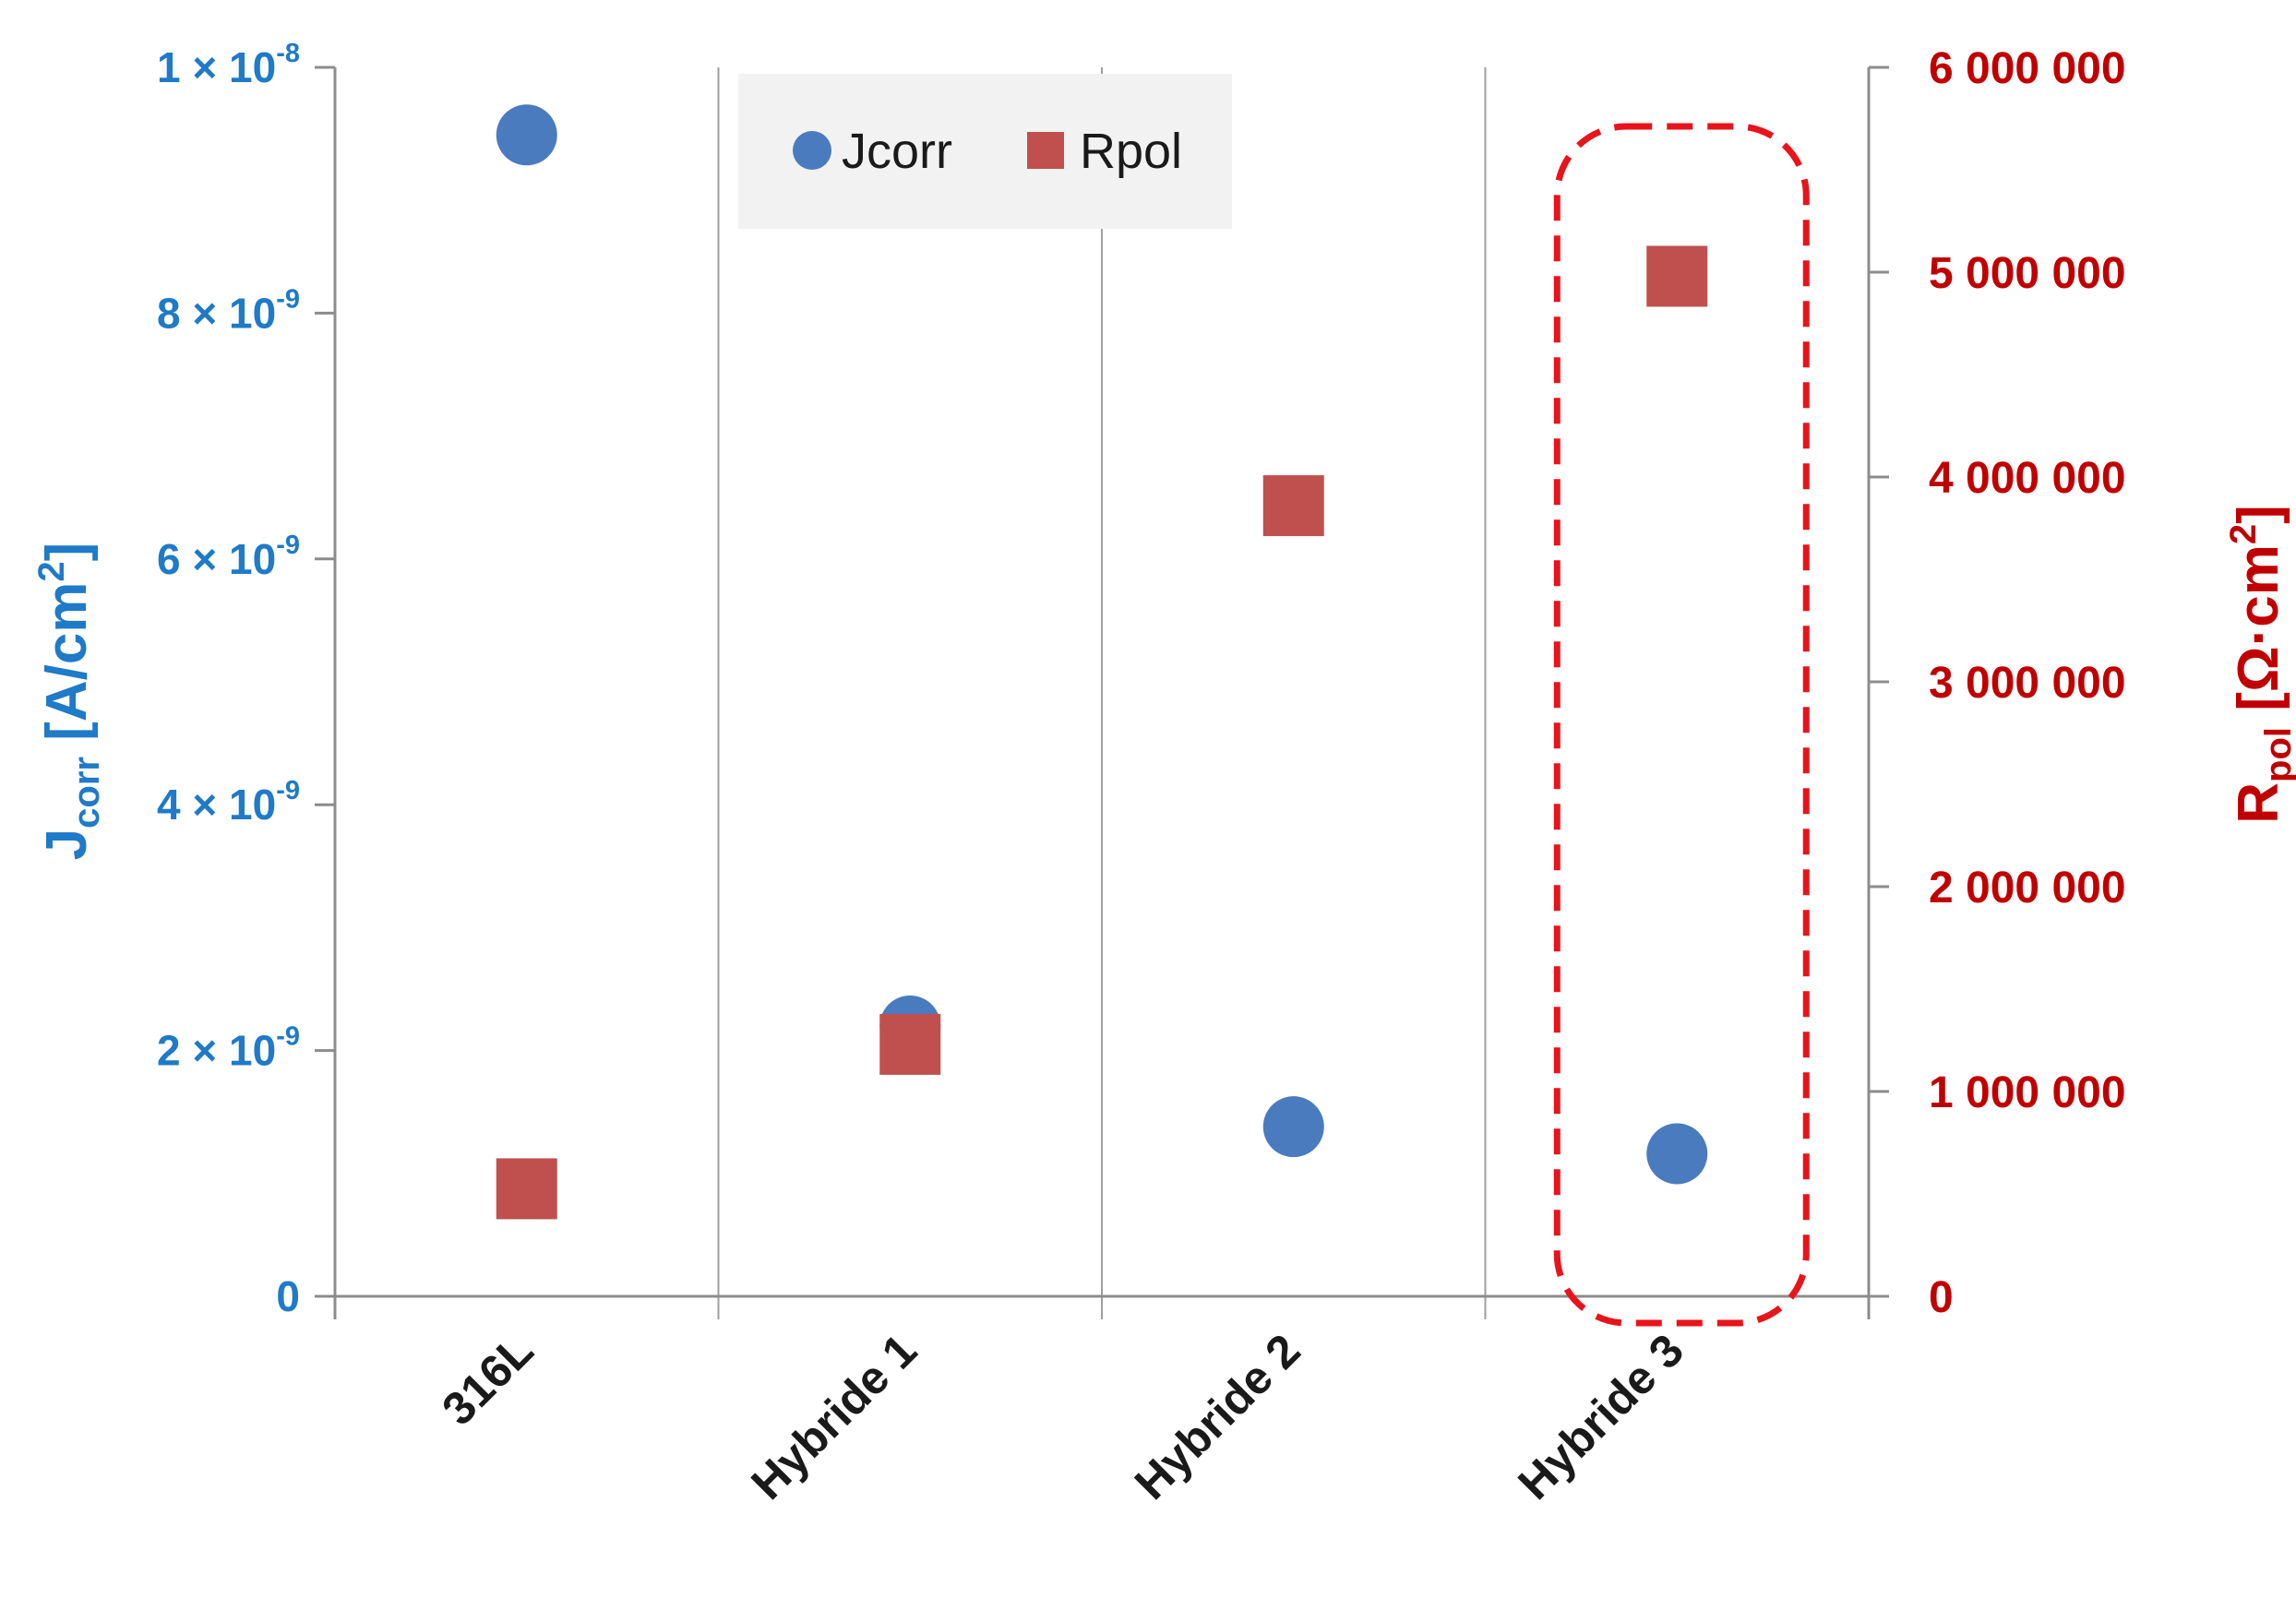 The height and width of the screenshot is (1598, 2296). Describe the element at coordinates (487, 1379) in the screenshot. I see `category-label: 316L` at that location.